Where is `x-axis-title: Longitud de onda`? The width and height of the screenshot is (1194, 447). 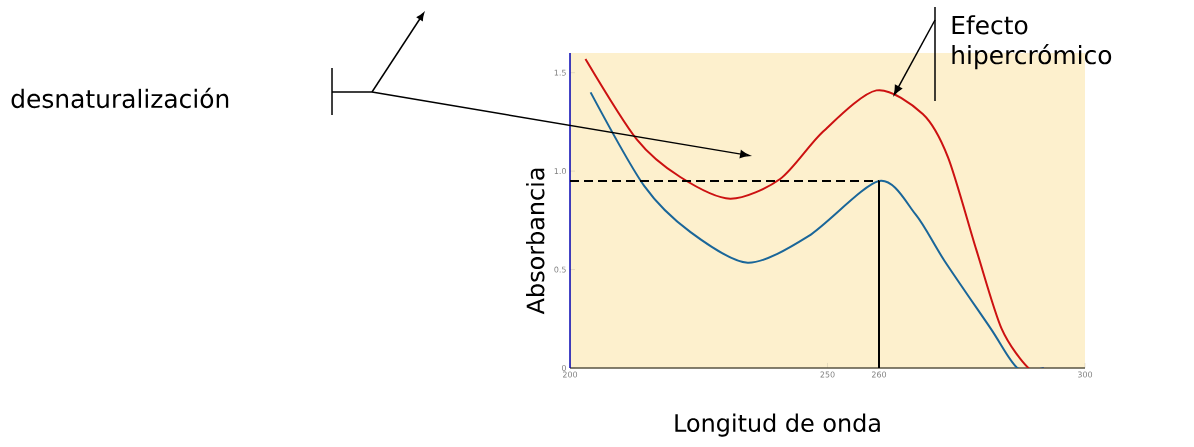 x-axis-title: Longitud de onda is located at coordinates (777, 425).